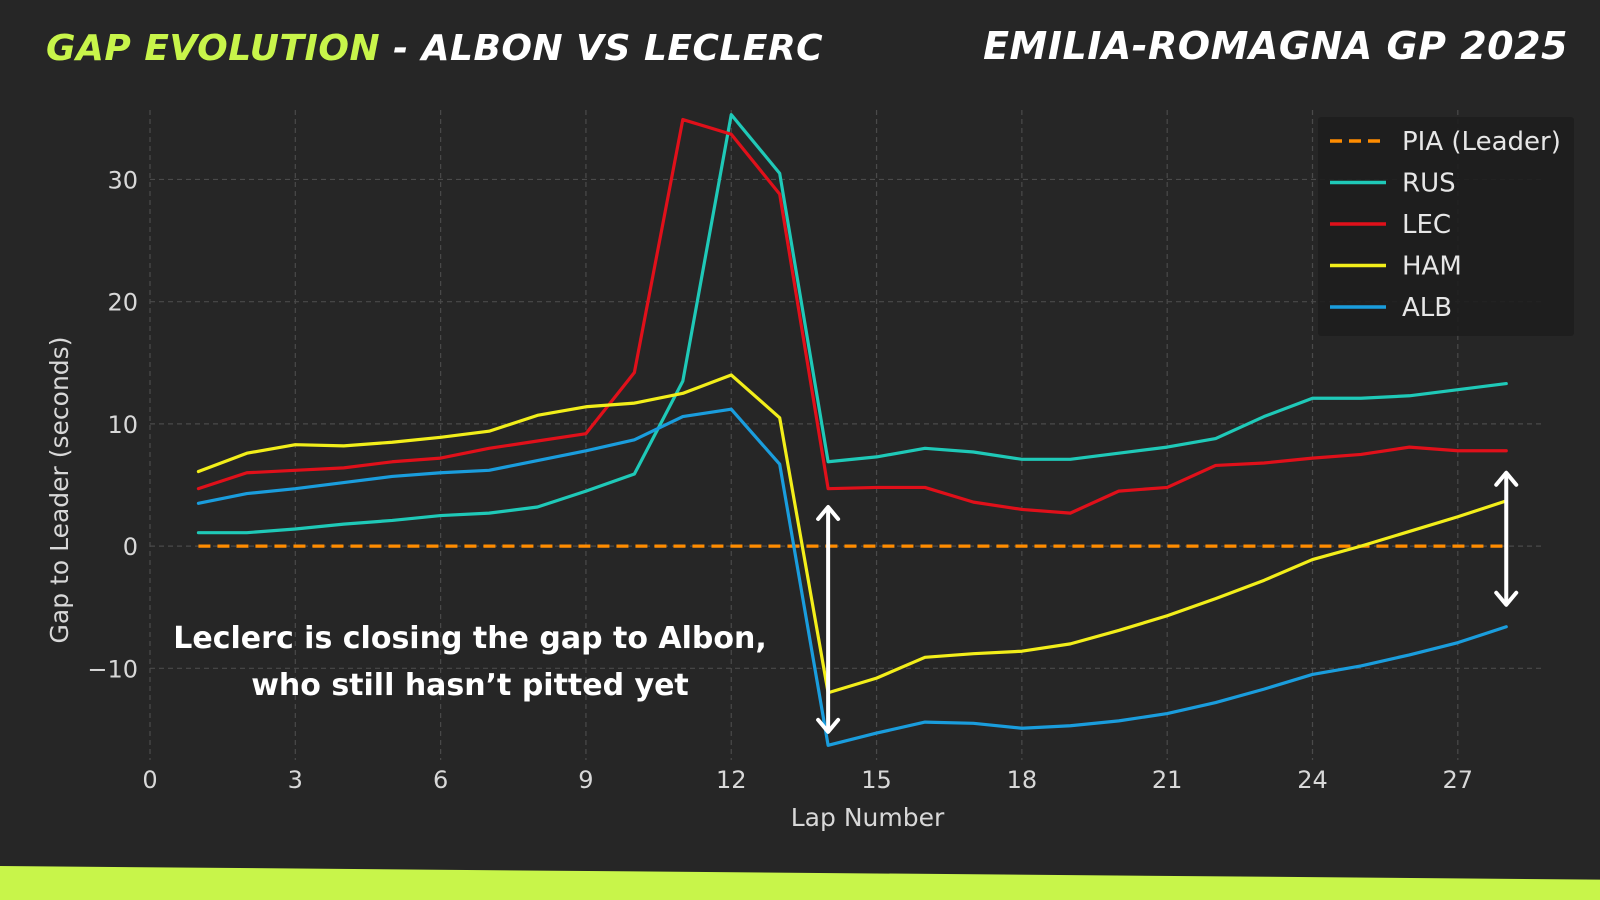  Describe the element at coordinates (868, 817) in the screenshot. I see `x-axis-label: Lap Number` at that location.